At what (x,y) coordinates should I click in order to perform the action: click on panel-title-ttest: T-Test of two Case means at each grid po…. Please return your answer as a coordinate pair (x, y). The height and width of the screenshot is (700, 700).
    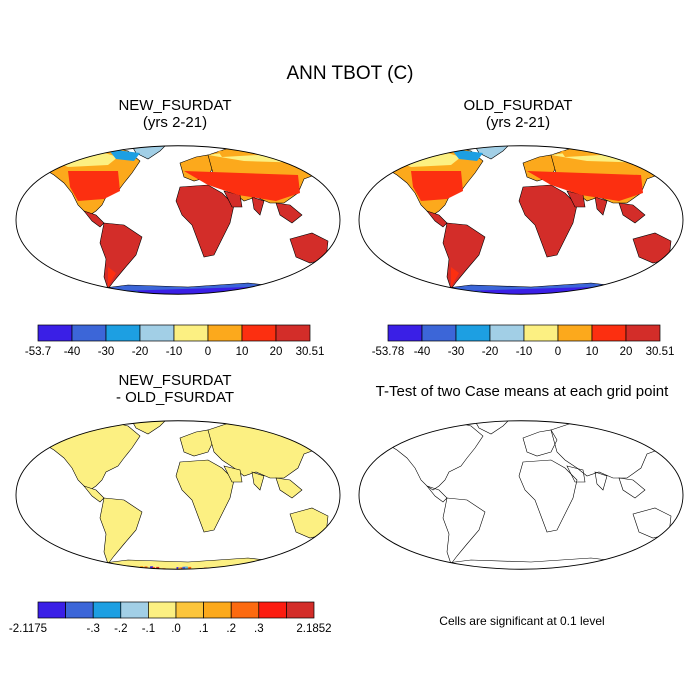
    Looking at the image, I should click on (522, 391).